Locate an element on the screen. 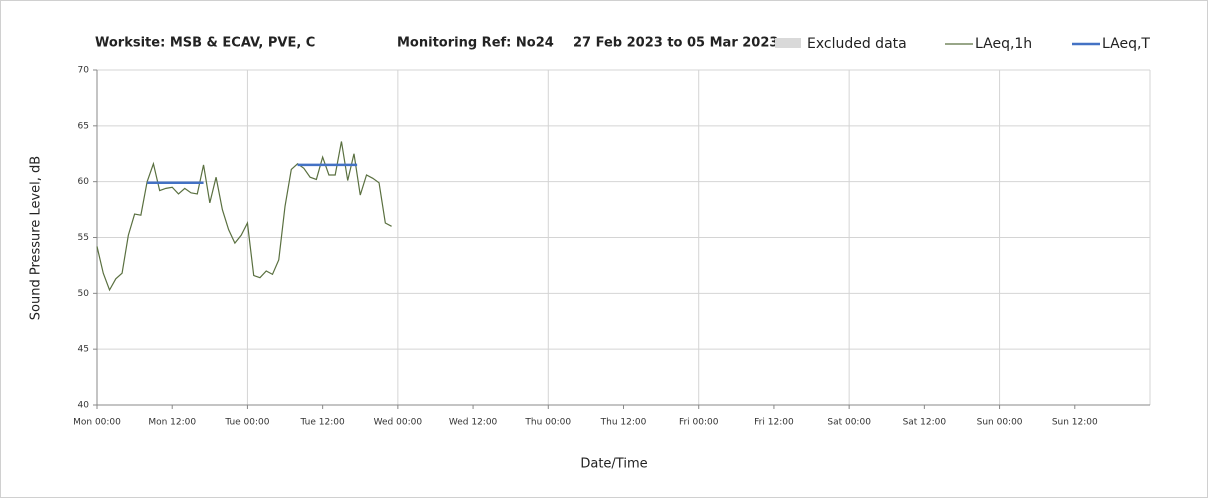 The image size is (1208, 498). legend-swatch is located at coordinates (788, 43).